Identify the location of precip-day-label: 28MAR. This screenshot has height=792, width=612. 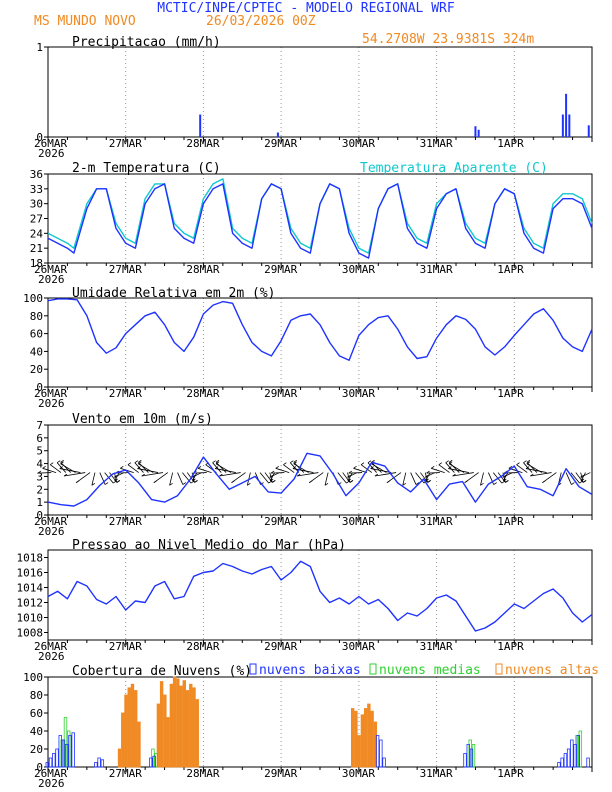
(202, 143).